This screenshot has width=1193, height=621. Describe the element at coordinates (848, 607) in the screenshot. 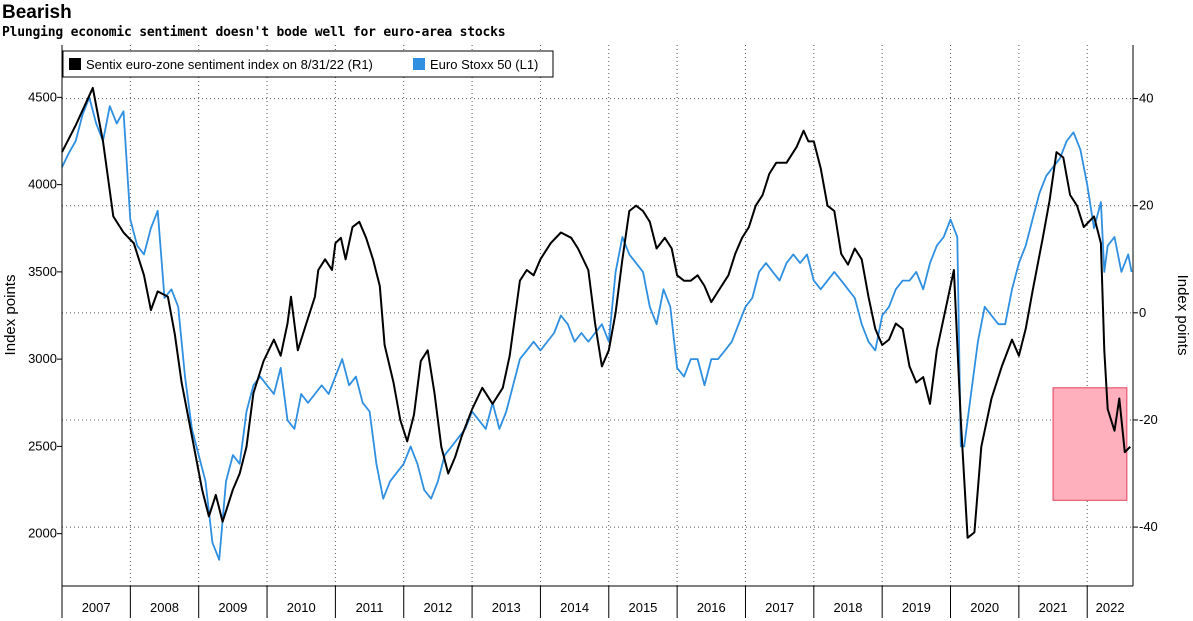

I see `x-tick-label: 2018` at that location.